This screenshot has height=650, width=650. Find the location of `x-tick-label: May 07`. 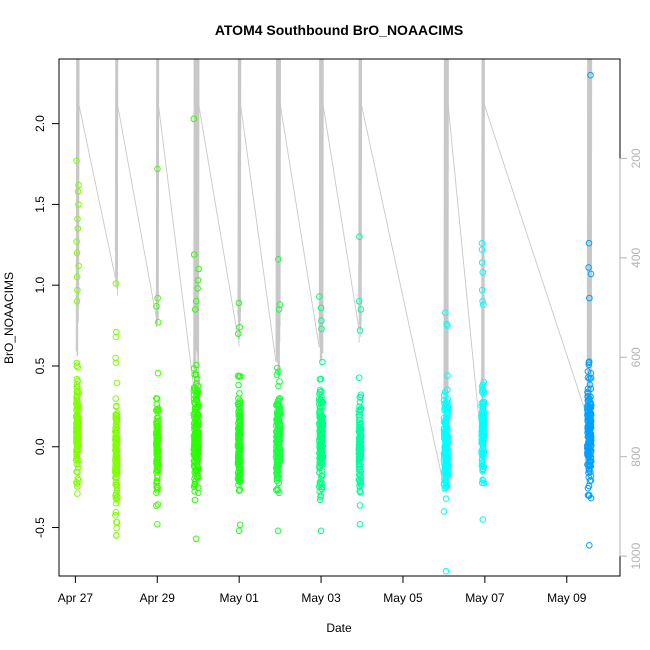

x-tick-label: May 07 is located at coordinates (485, 598).